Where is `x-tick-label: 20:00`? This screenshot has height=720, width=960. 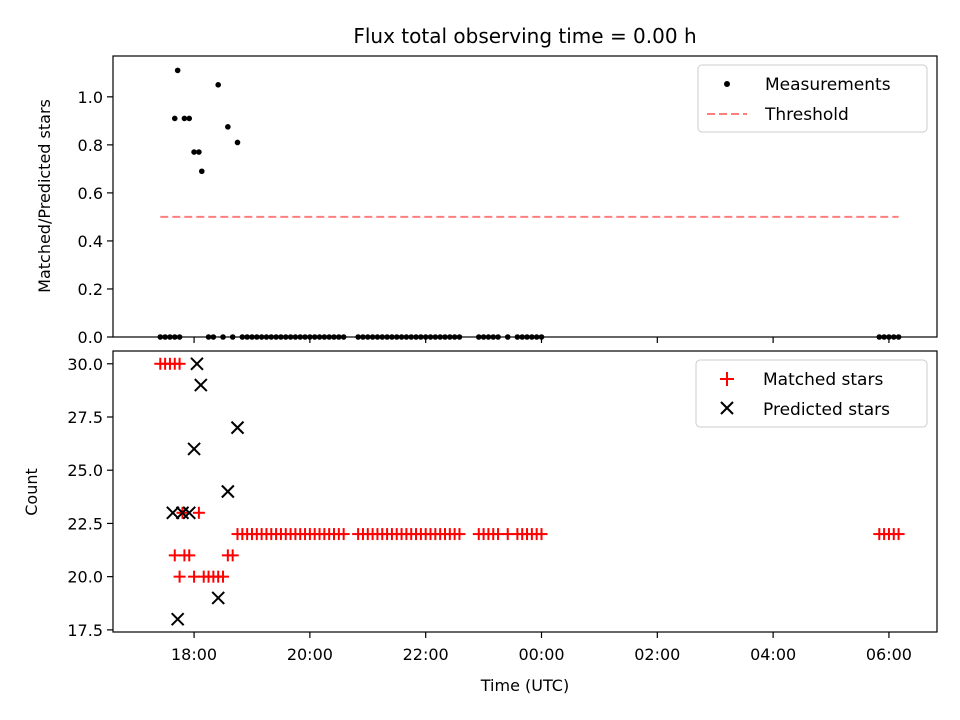
x-tick-label: 20:00 is located at coordinates (310, 654).